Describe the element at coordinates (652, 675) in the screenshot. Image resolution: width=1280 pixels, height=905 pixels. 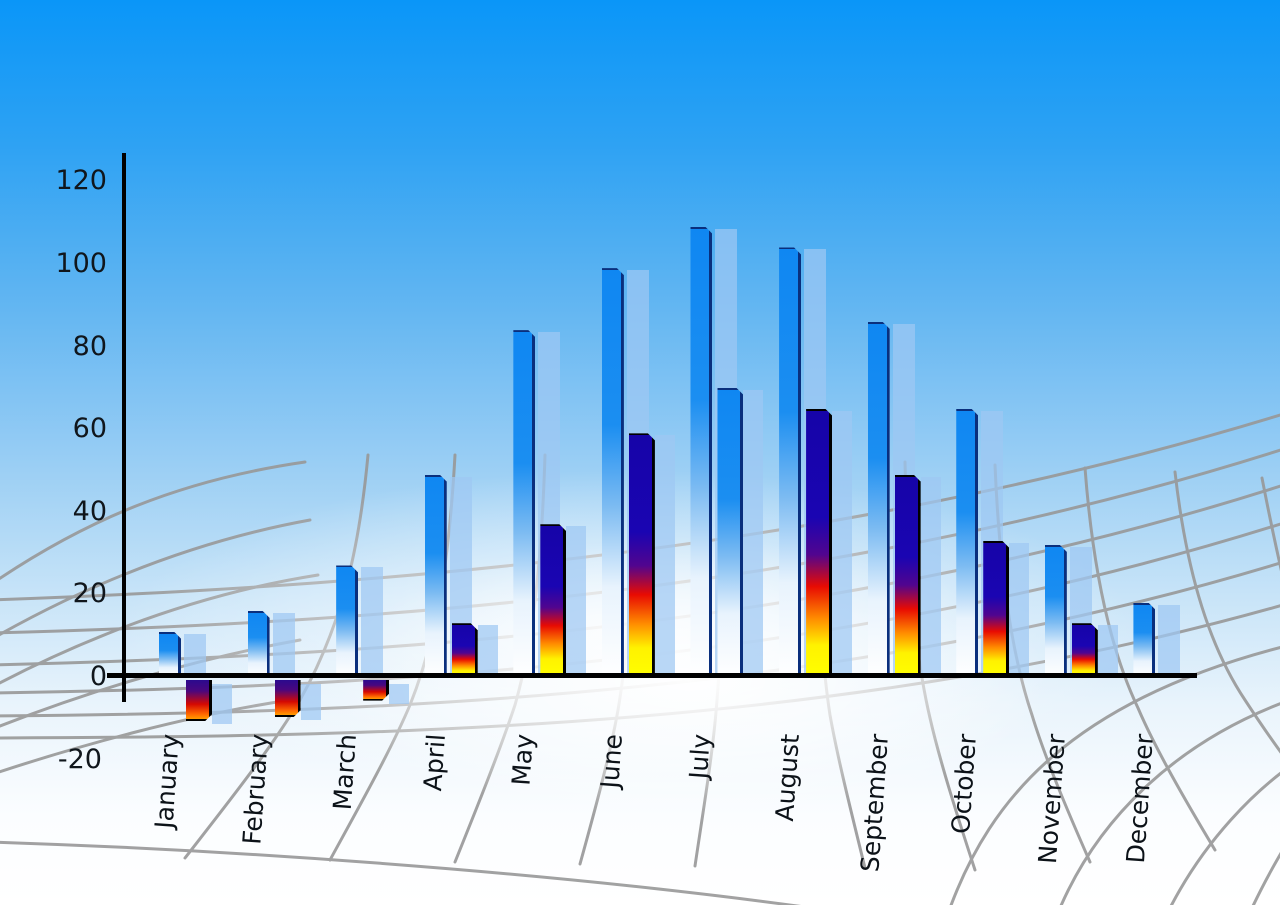
I see `x-axis-line` at that location.